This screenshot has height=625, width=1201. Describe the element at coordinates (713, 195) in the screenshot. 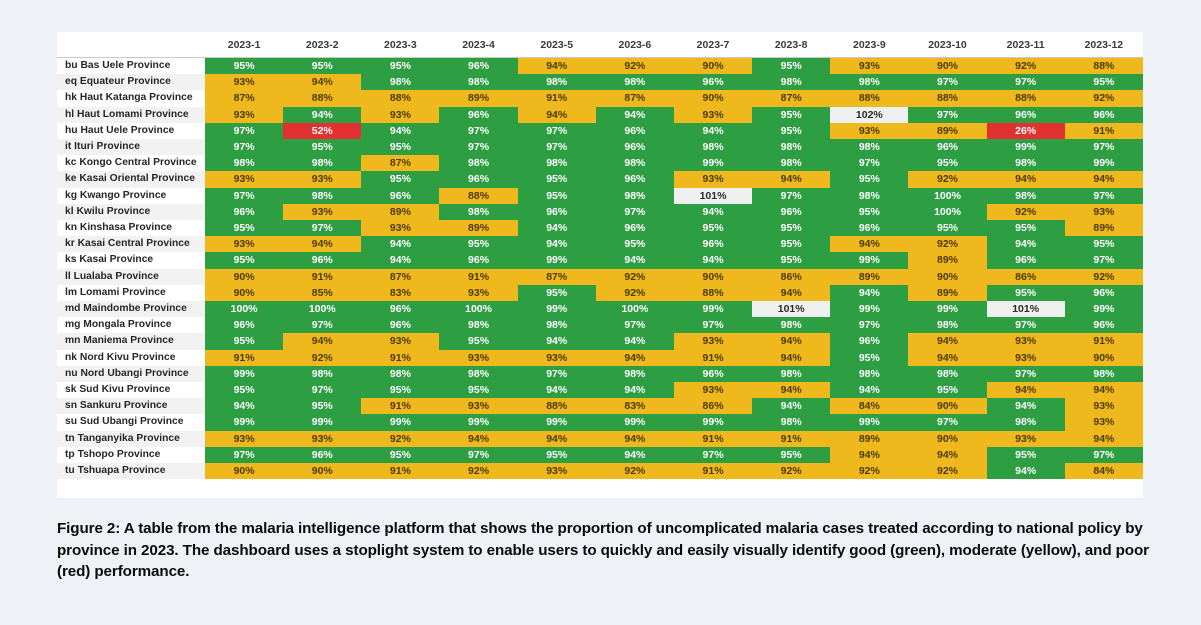

I see `stoplight-cell: 101%` at that location.